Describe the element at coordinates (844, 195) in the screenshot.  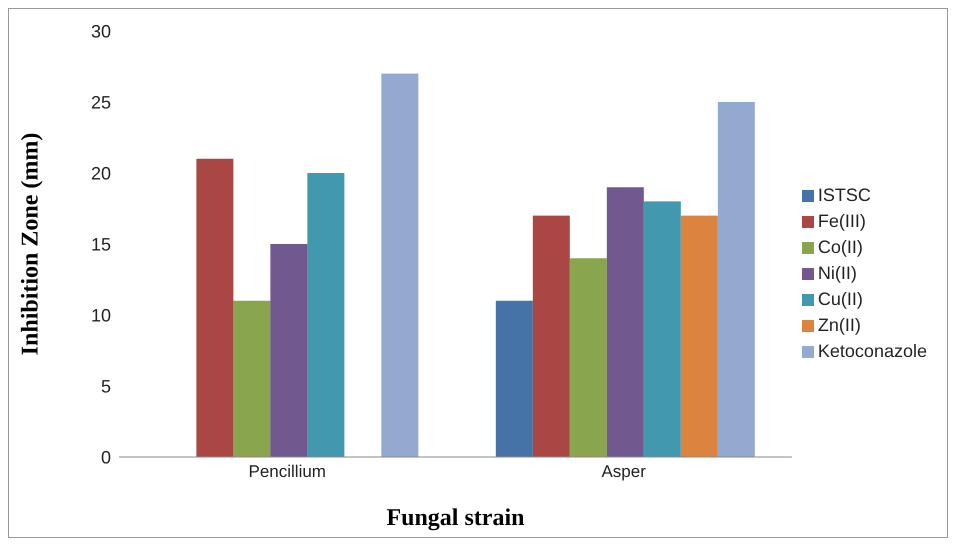
I see `legend-label: ISTSC` at that location.